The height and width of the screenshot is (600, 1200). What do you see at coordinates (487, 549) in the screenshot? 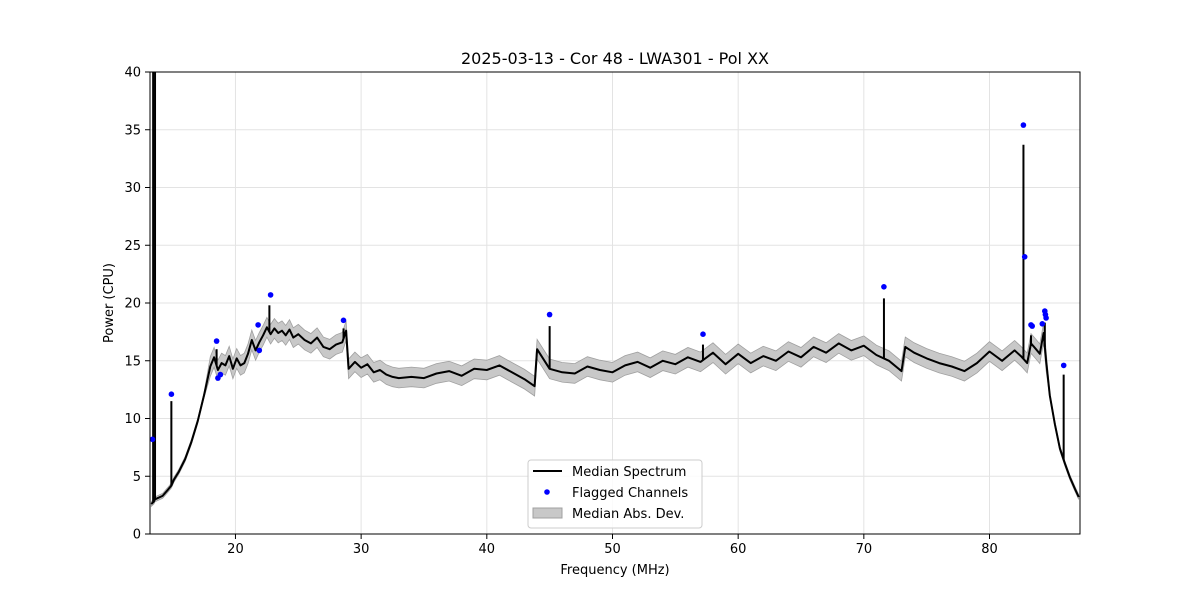
I see `x-tick-label: 40` at bounding box center [487, 549].